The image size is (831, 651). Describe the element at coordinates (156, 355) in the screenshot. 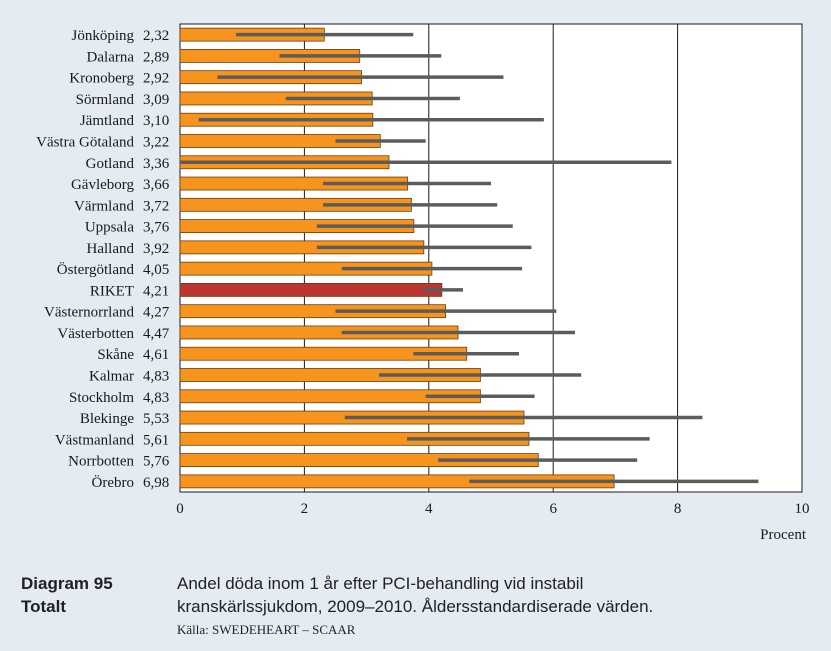

I see `value-label: 4,61` at that location.